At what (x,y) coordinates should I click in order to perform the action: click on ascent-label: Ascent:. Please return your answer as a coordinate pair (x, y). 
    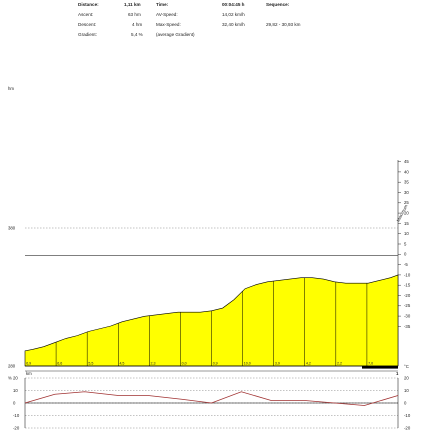
    Looking at the image, I should click on (86, 14).